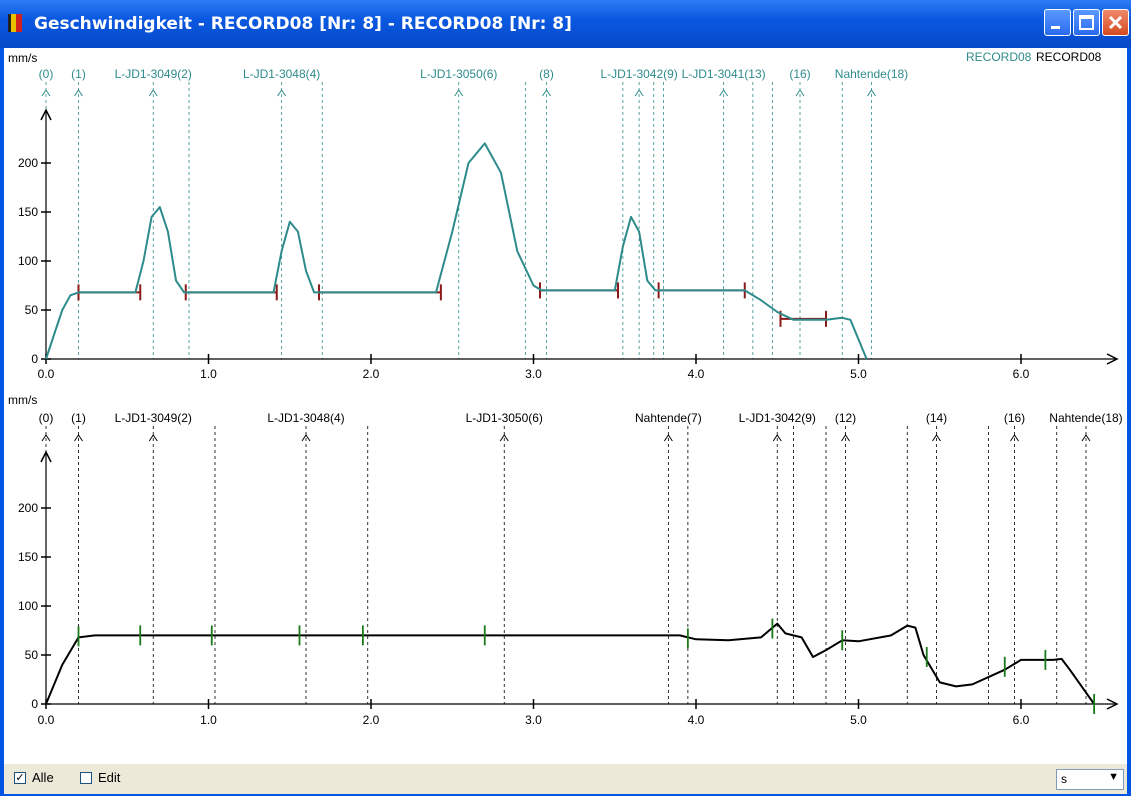  What do you see at coordinates (15, 23) in the screenshot?
I see `app-icon` at bounding box center [15, 23].